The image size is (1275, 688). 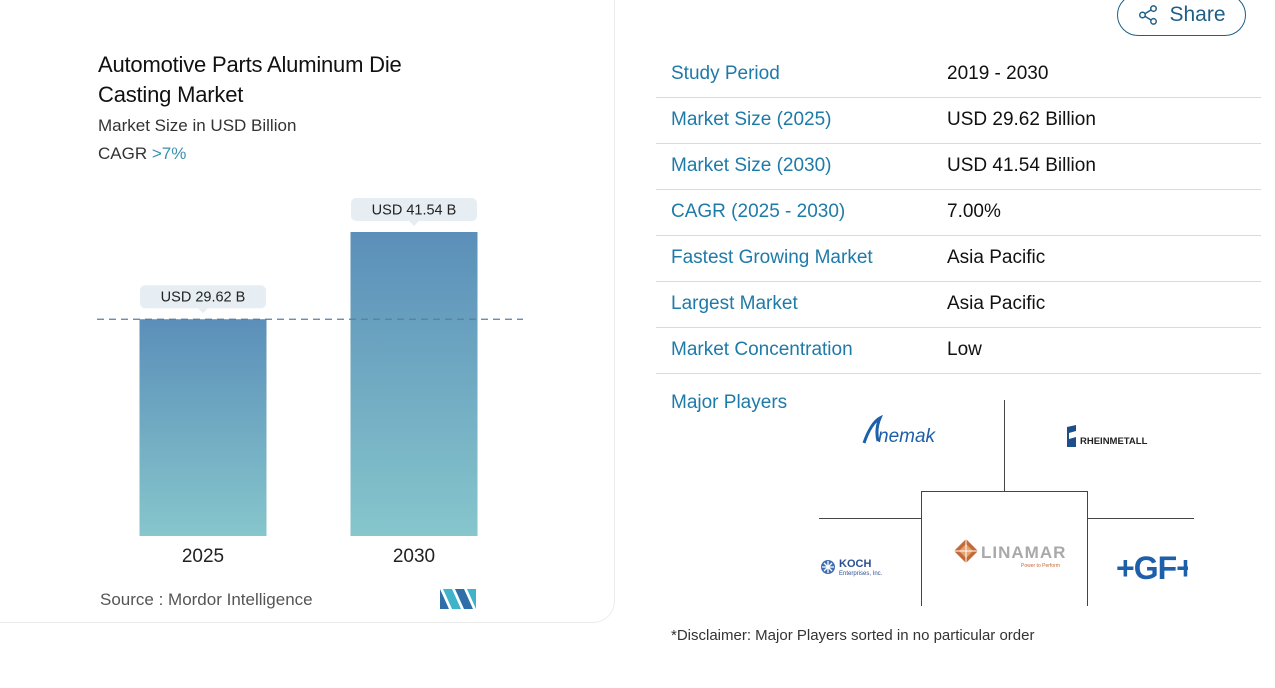 I want to click on major-players-label: Major Players, so click(x=729, y=402).